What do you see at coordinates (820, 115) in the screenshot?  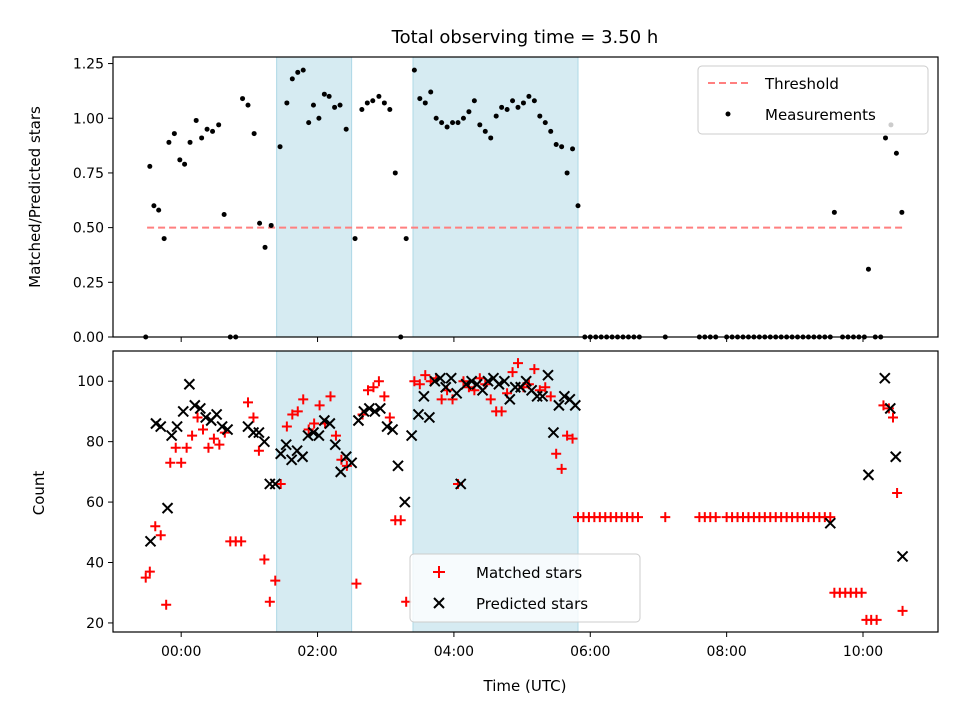 I see `measurements-legend-label: Measurements` at bounding box center [820, 115].